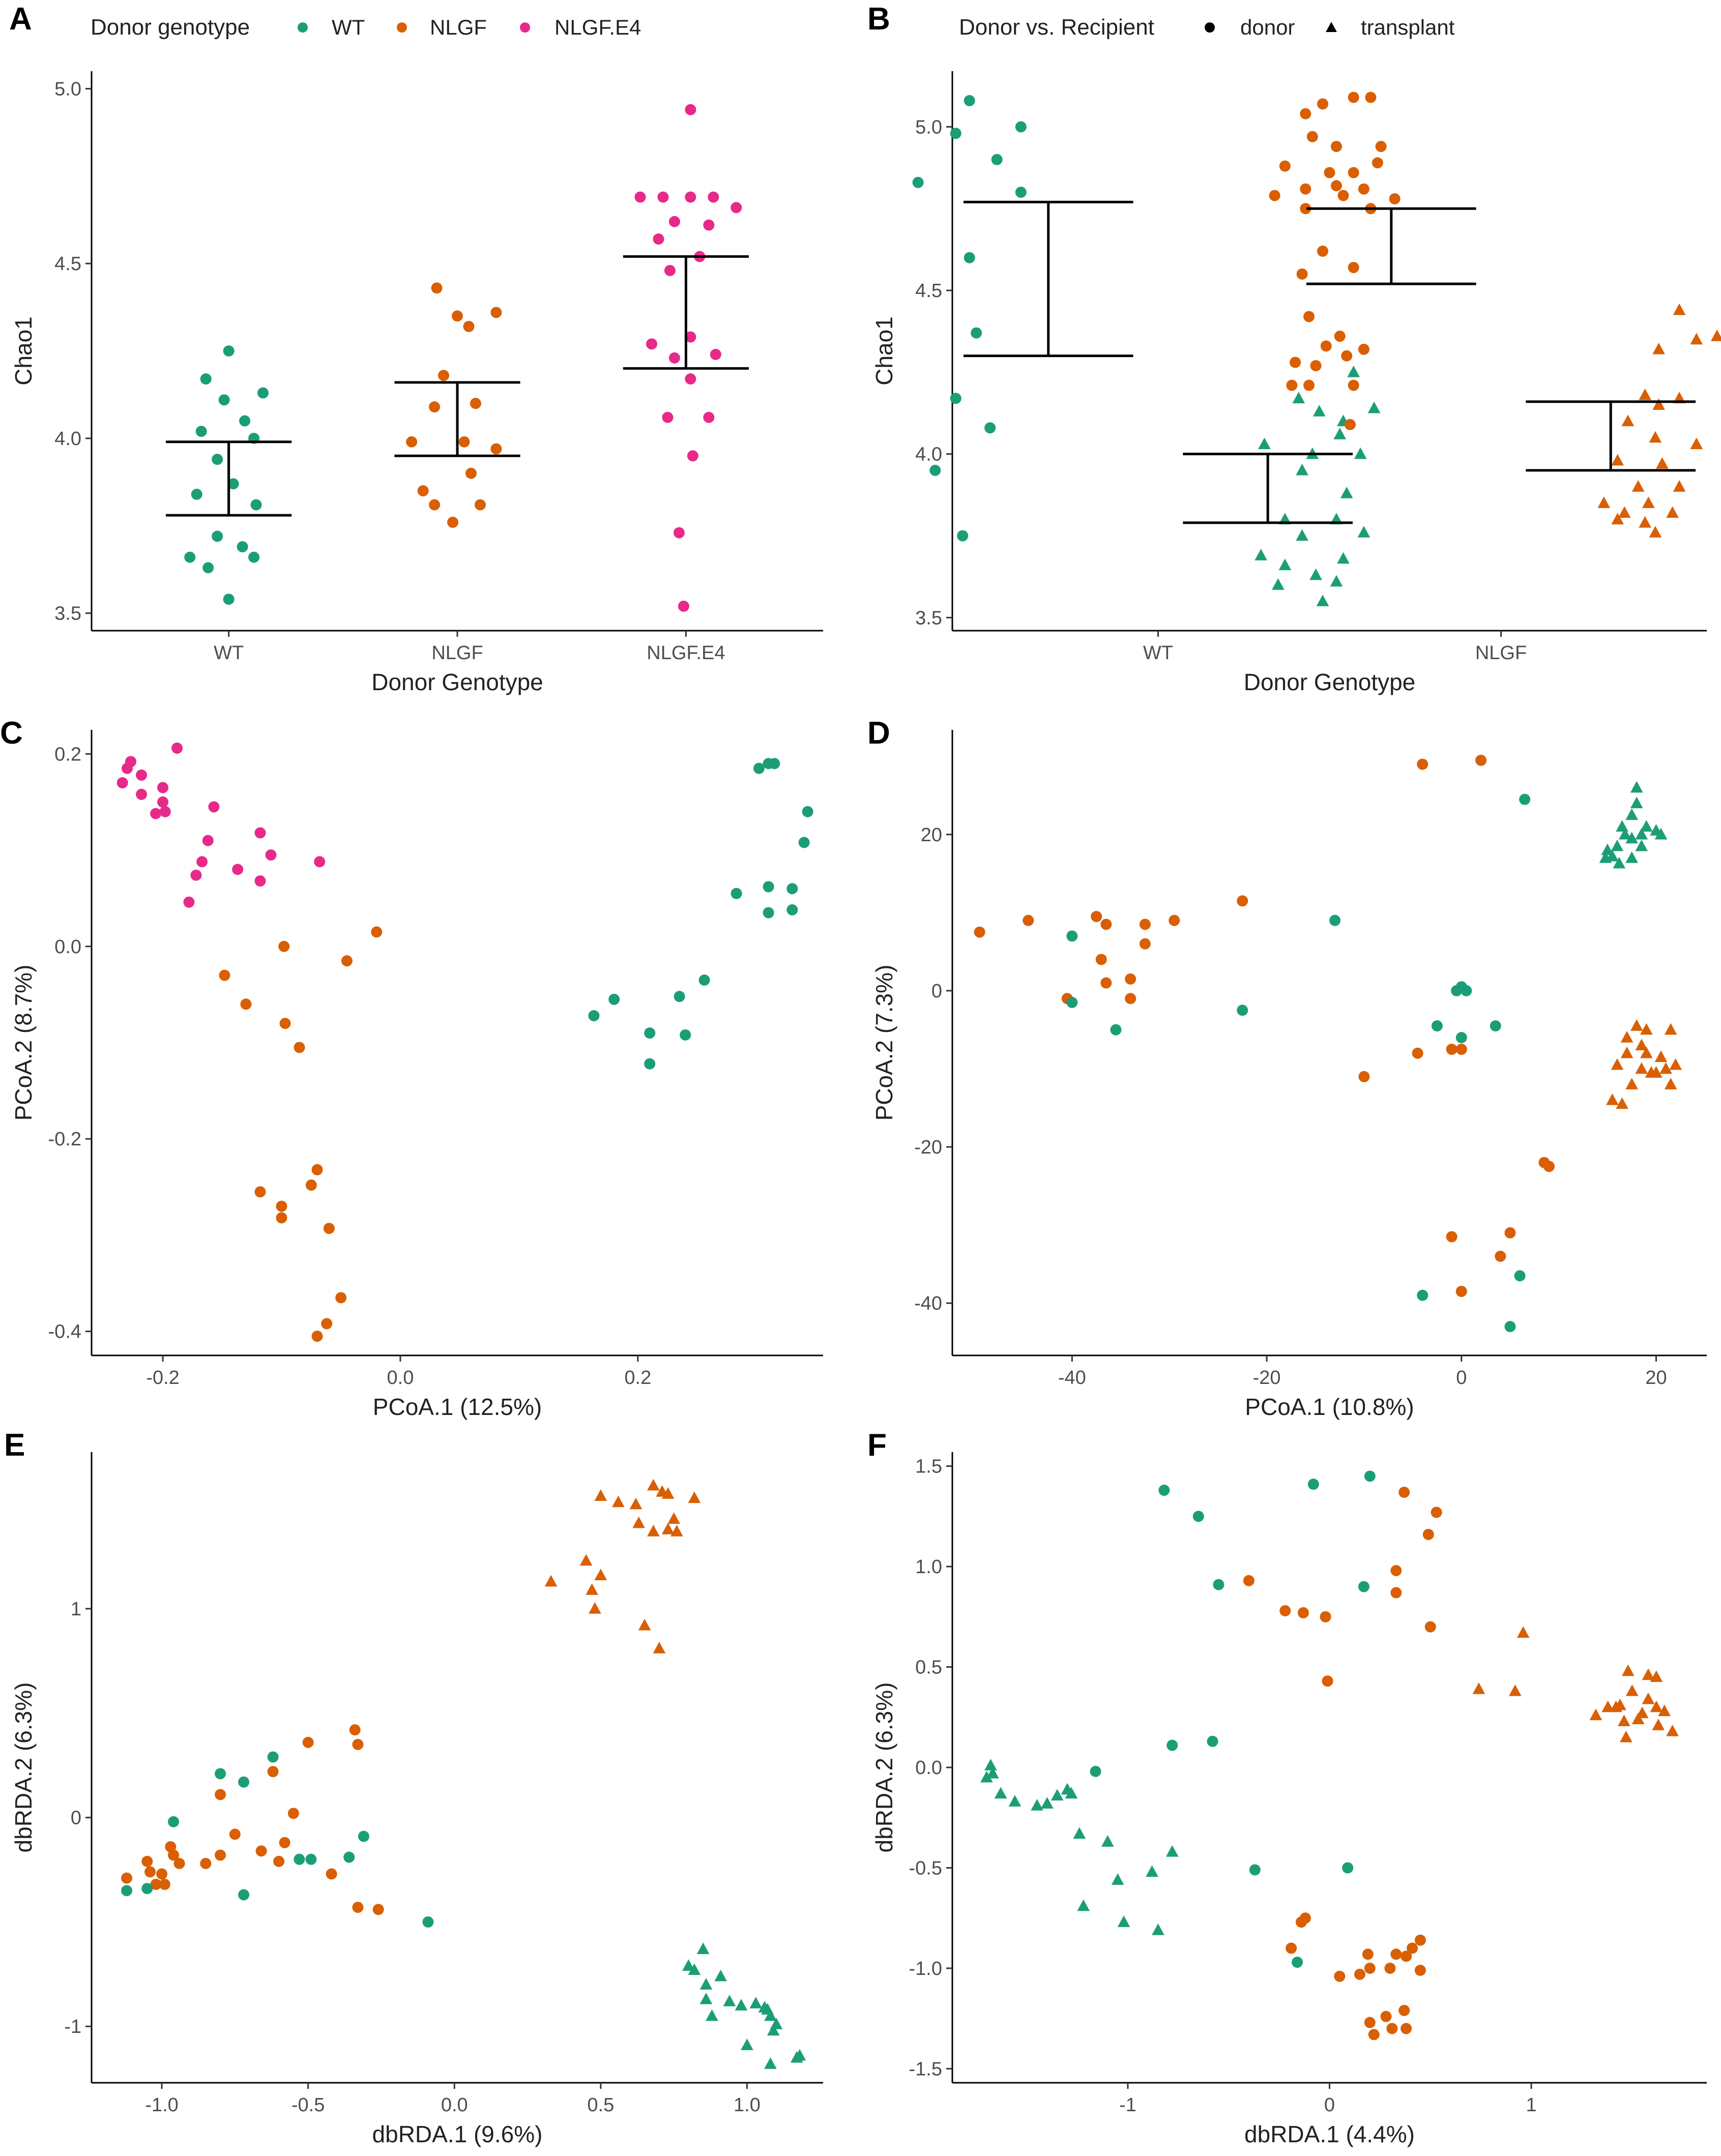 This screenshot has height=2156, width=1721. What do you see at coordinates (928, 1768) in the screenshot?
I see `y-tick-label-f: 0.0` at bounding box center [928, 1768].